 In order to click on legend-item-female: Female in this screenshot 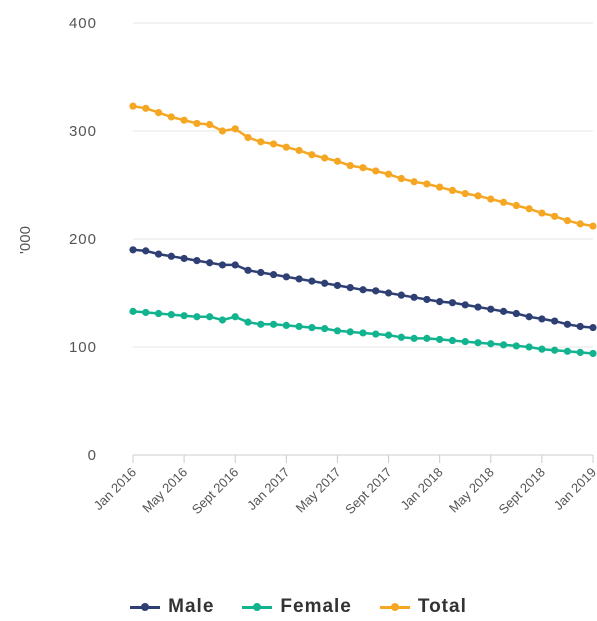, I will do `click(296, 607)`.